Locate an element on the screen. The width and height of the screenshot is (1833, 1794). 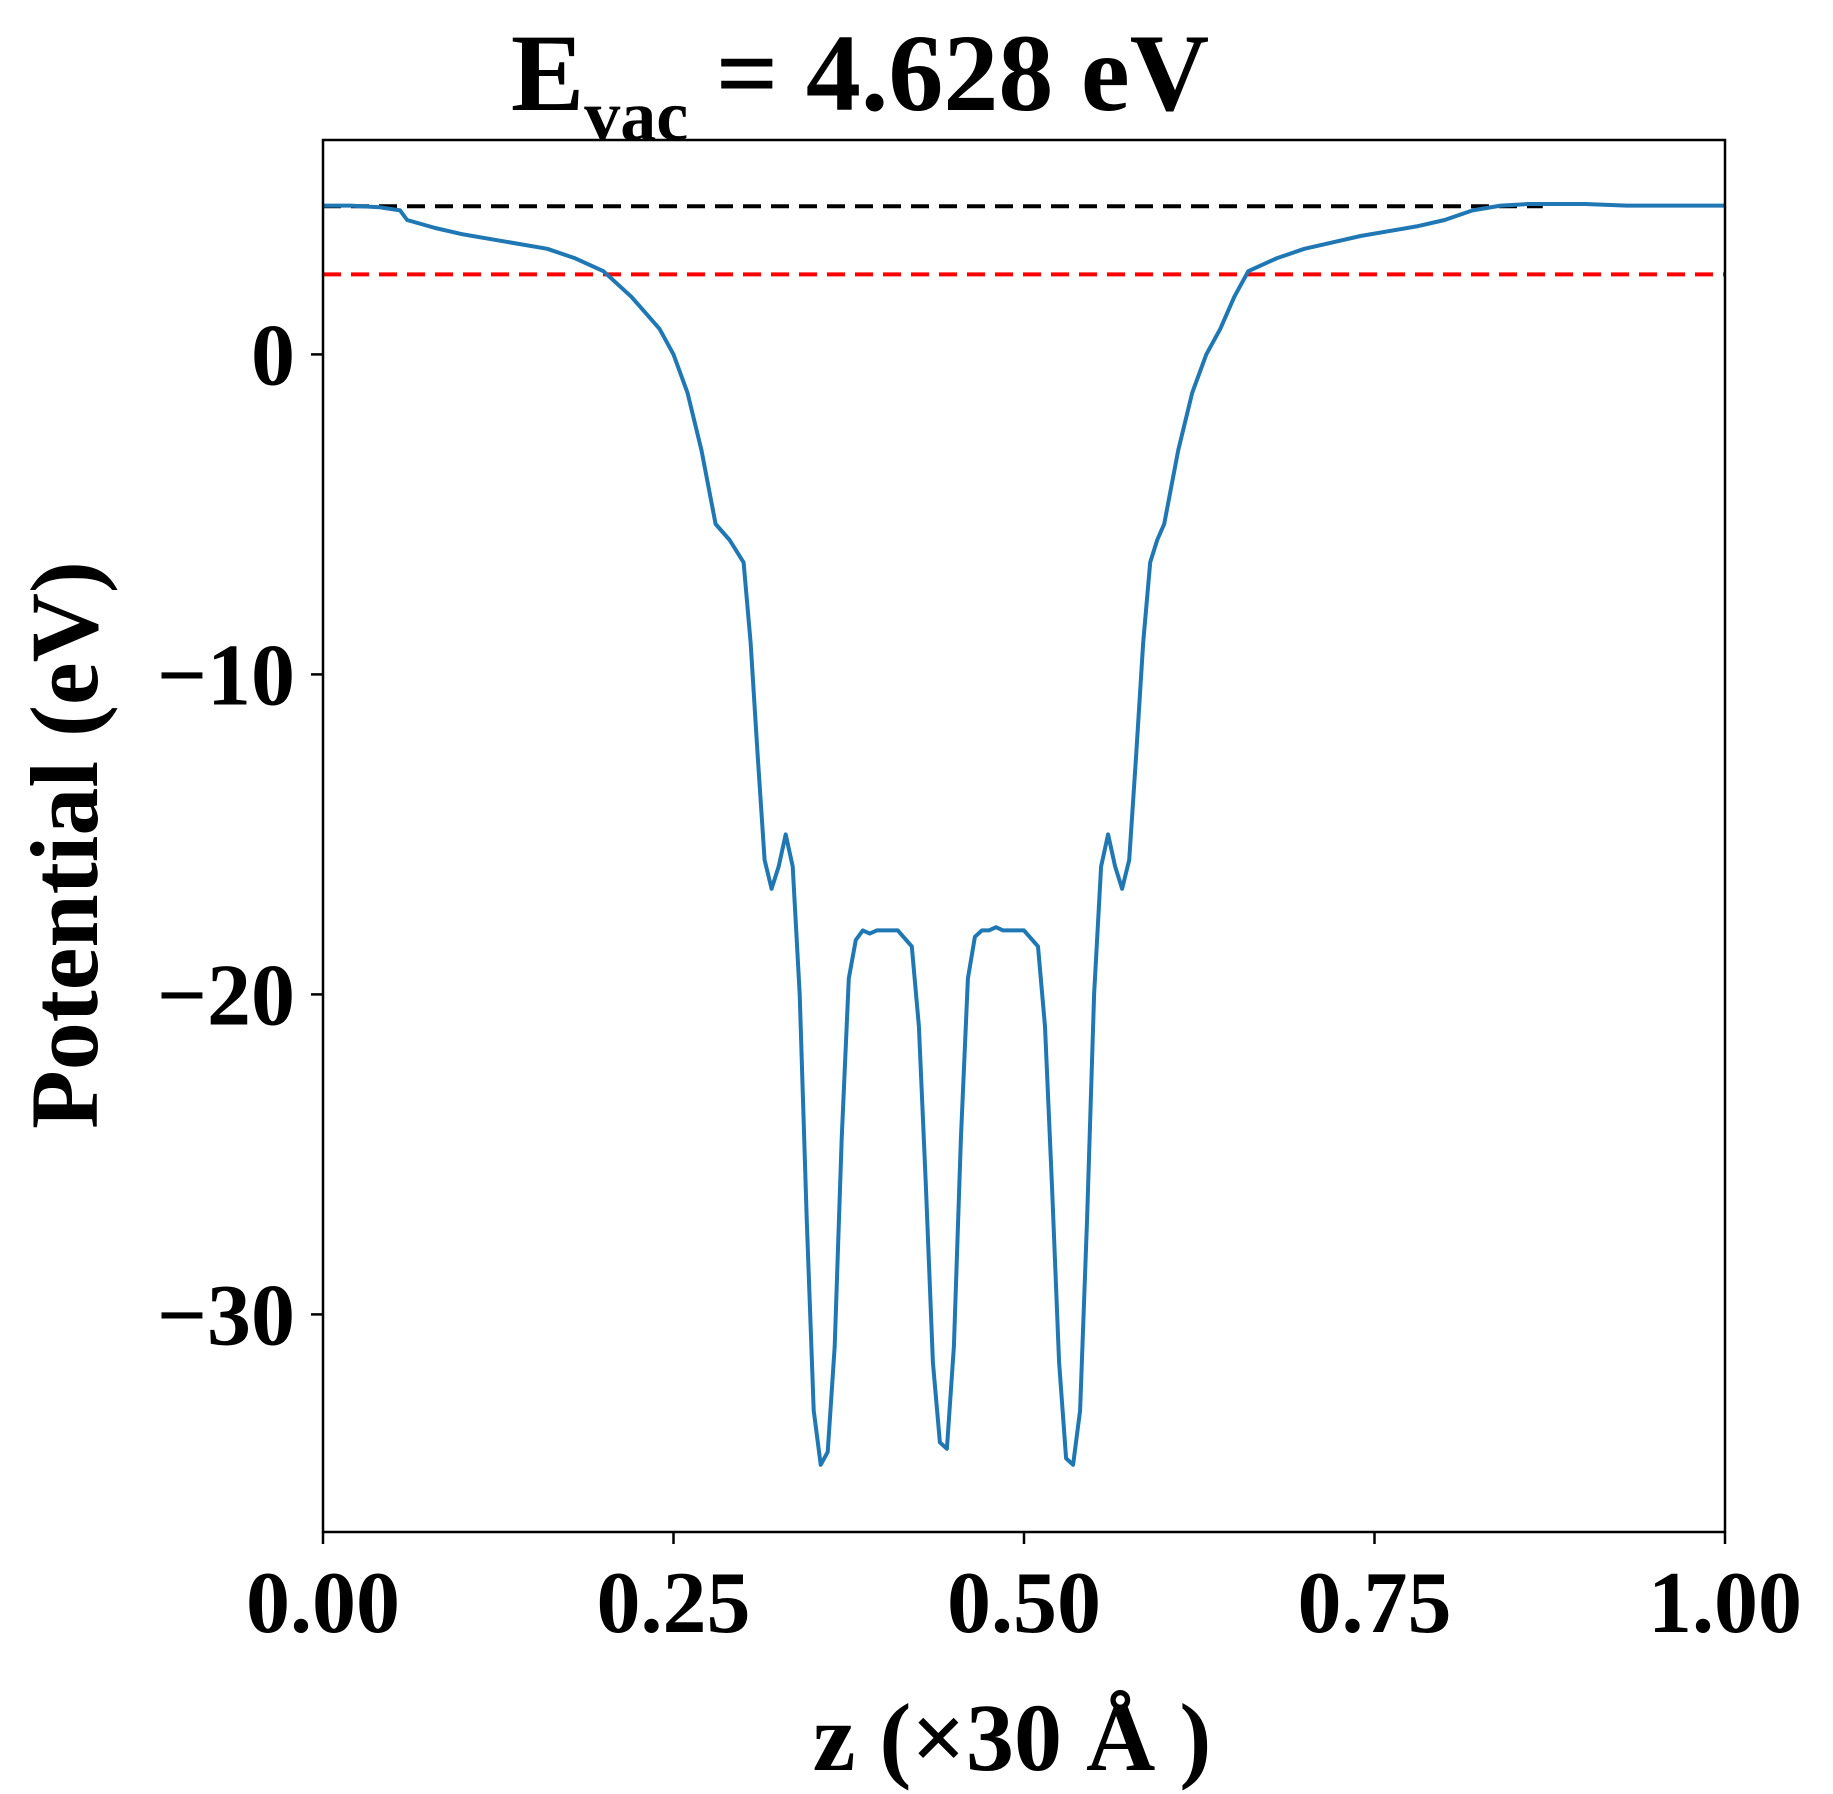
chart-title: Evac = 4.628 eV is located at coordinates (860, 84).